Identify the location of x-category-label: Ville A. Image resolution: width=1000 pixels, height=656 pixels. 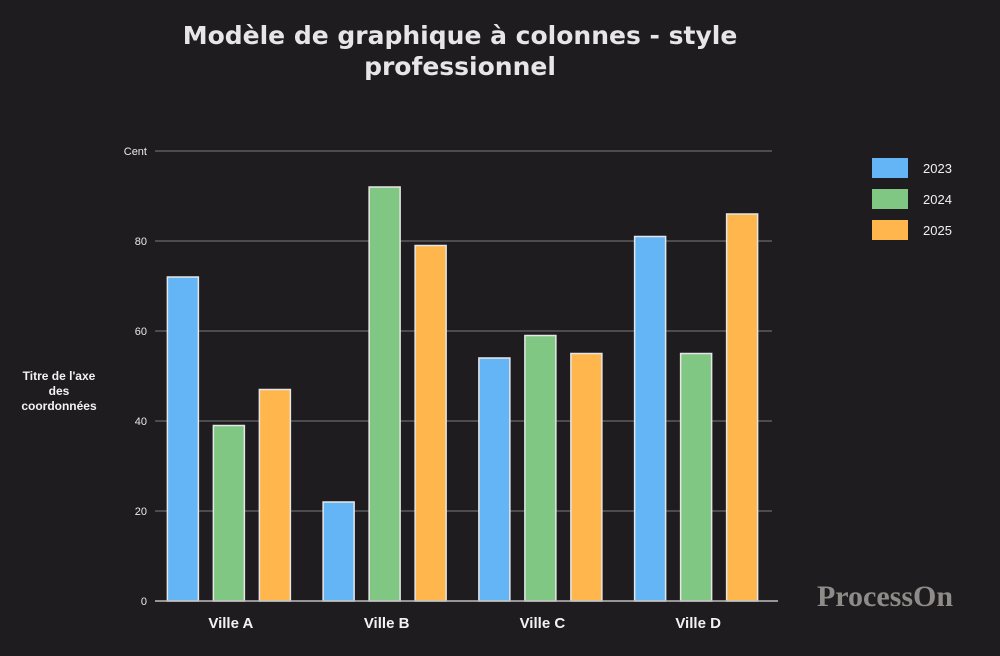
(230, 623).